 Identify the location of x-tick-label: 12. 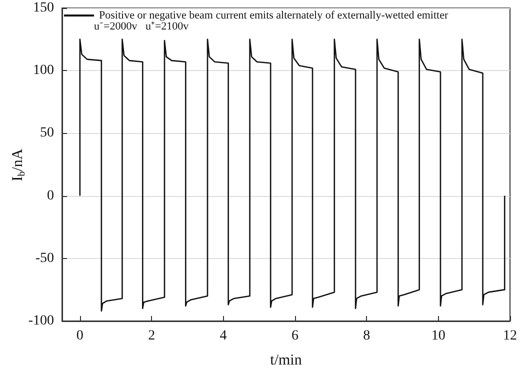
(510, 336).